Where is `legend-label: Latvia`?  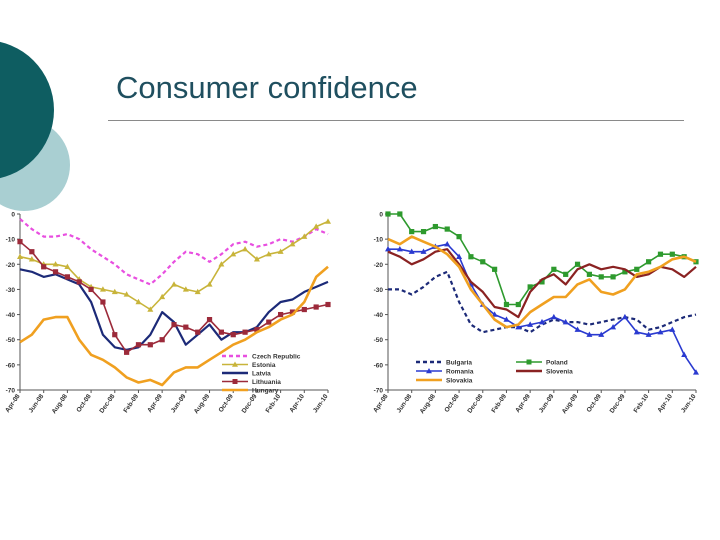
legend-label: Latvia is located at coordinates (261, 374).